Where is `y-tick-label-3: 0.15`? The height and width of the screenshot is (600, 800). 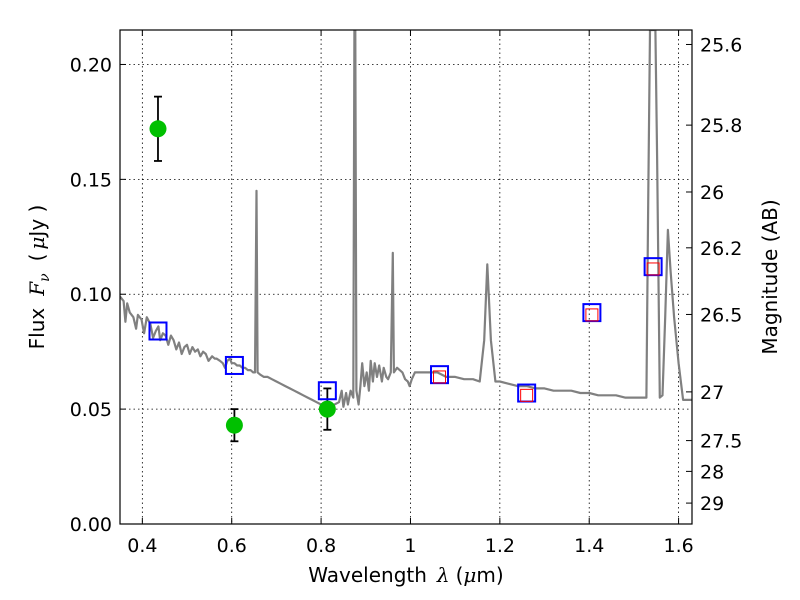
y-tick-label-3: 0.15 is located at coordinates (91, 180).